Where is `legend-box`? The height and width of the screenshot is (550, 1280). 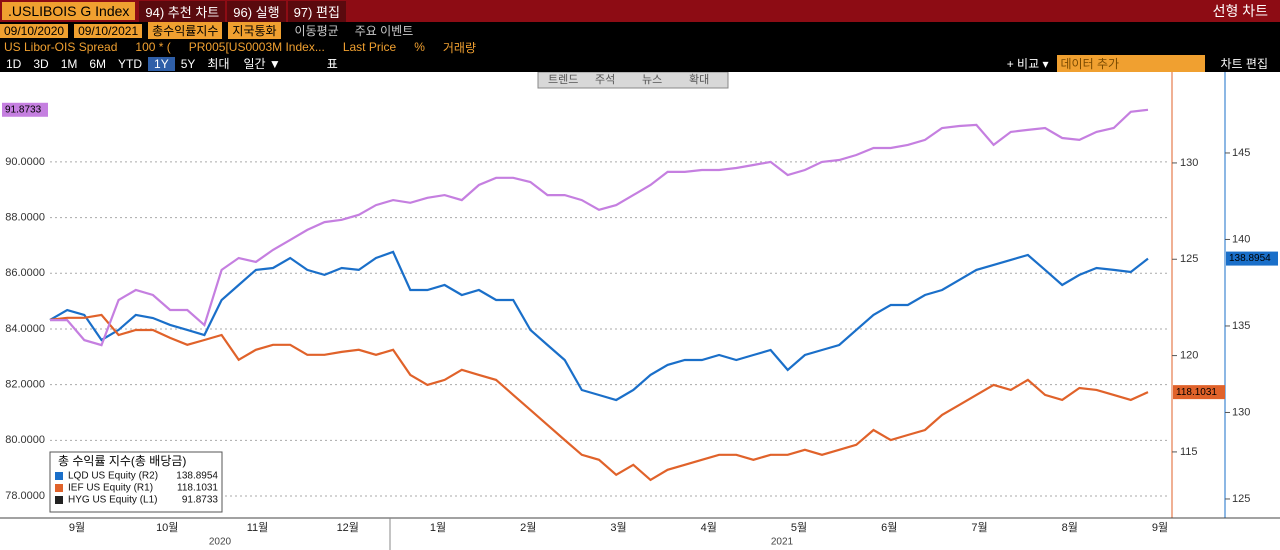
legend-box is located at coordinates (136, 482).